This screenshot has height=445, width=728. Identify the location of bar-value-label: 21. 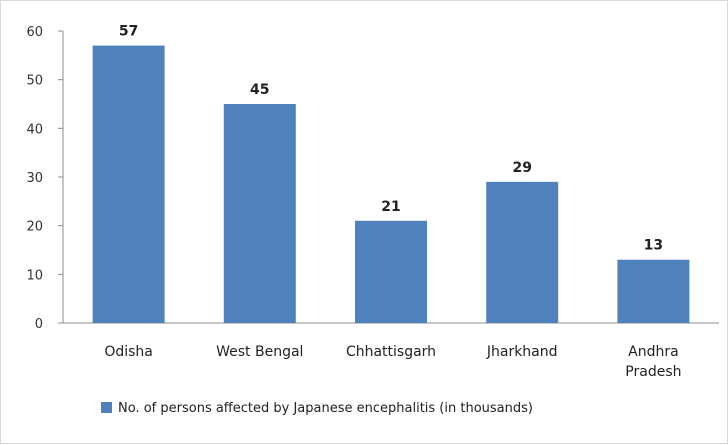
(390, 207).